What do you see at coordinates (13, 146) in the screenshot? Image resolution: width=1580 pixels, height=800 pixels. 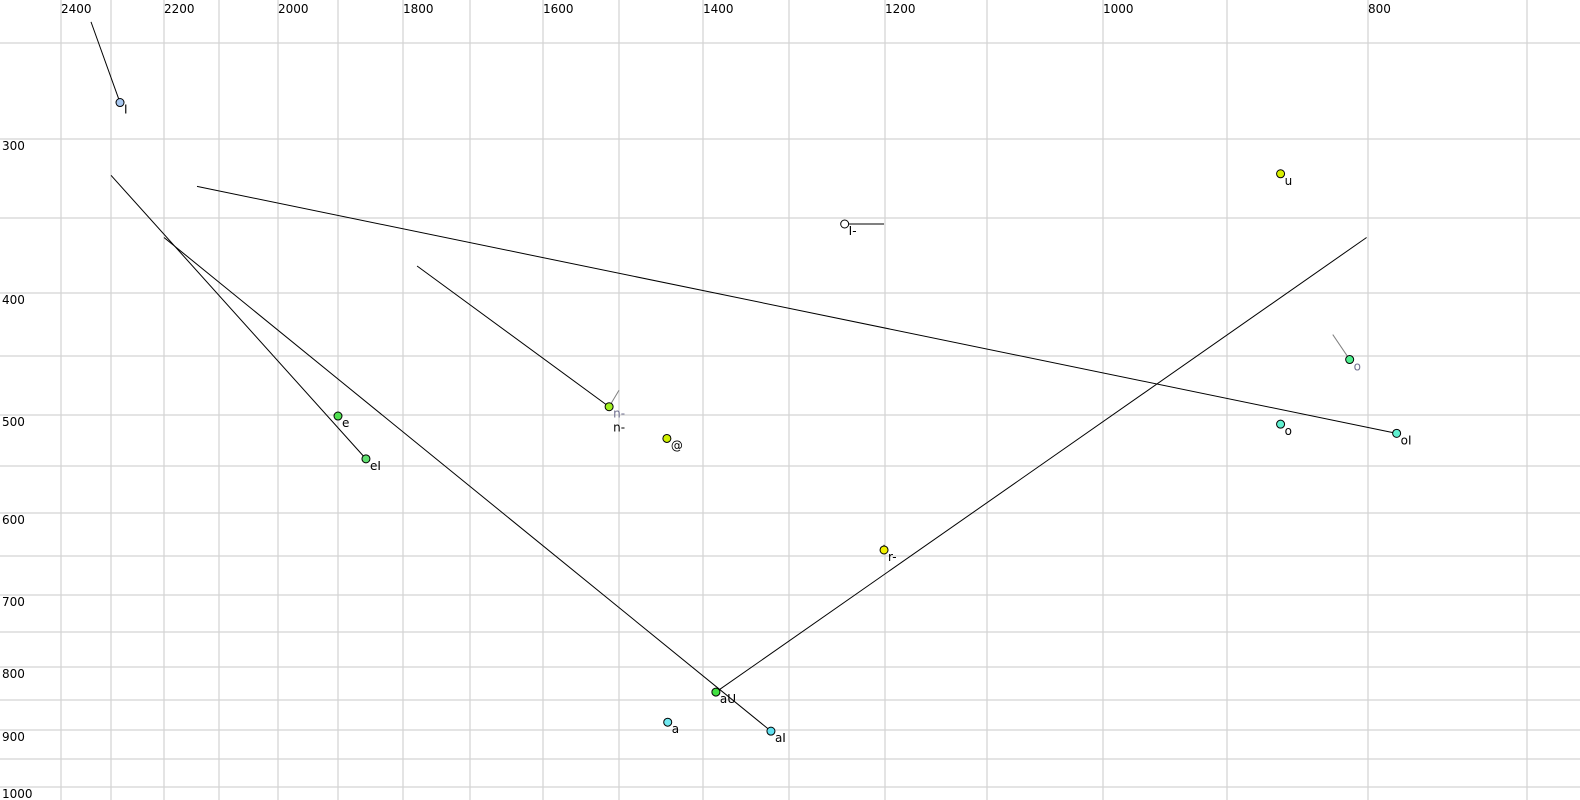 I see `y-tick-label: 300` at bounding box center [13, 146].